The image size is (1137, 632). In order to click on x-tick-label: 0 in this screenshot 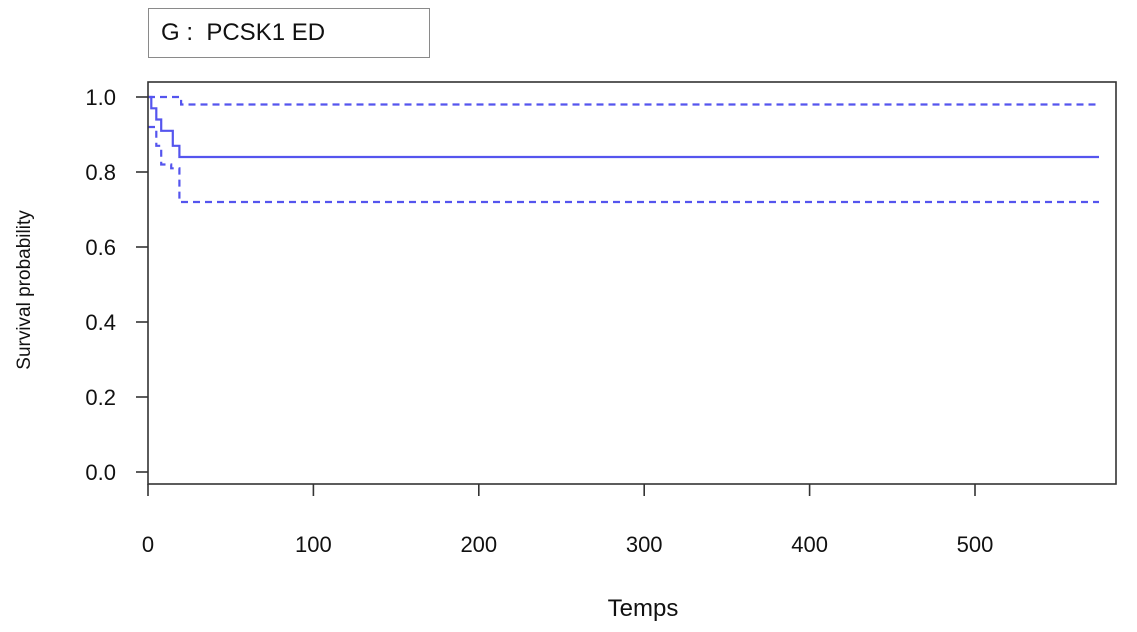, I will do `click(148, 544)`.